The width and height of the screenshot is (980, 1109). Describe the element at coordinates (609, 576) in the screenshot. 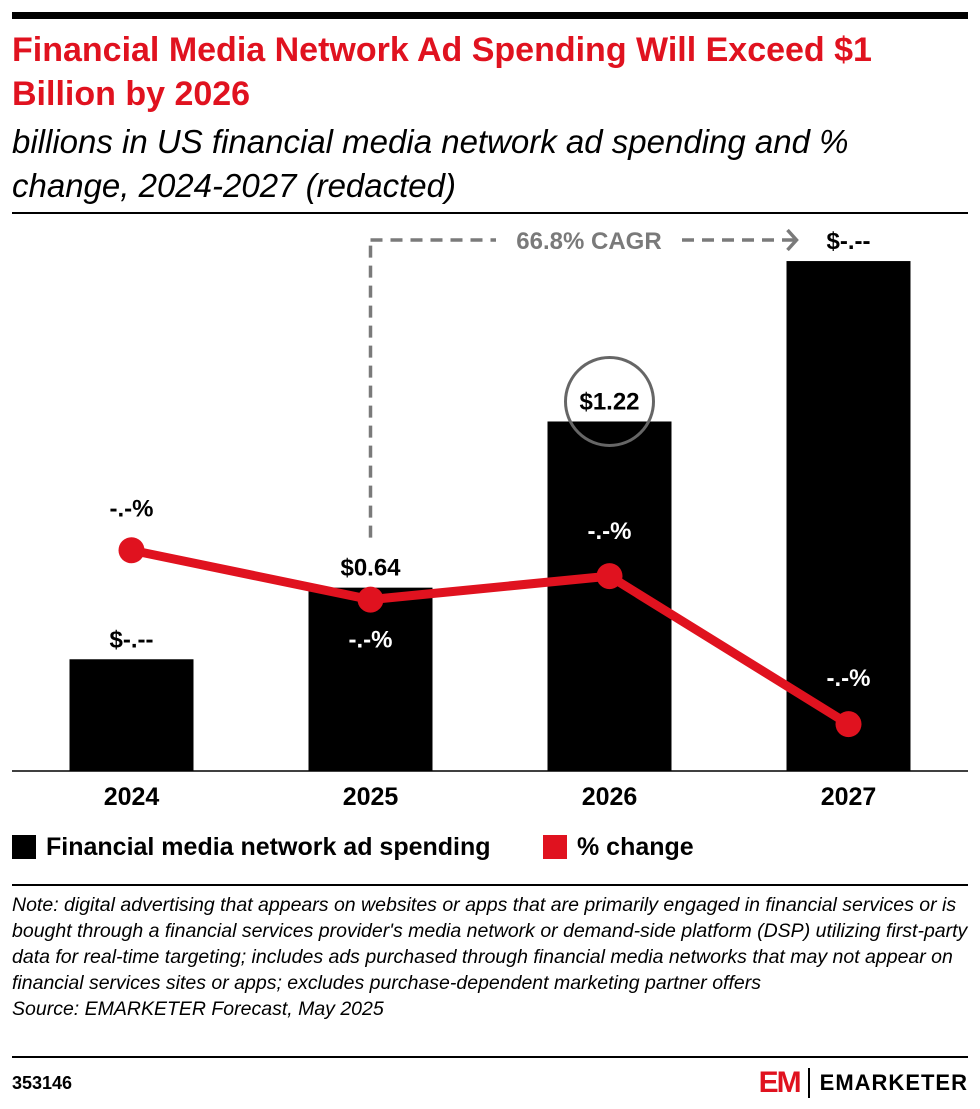

I see `percent-change-point-2026` at that location.